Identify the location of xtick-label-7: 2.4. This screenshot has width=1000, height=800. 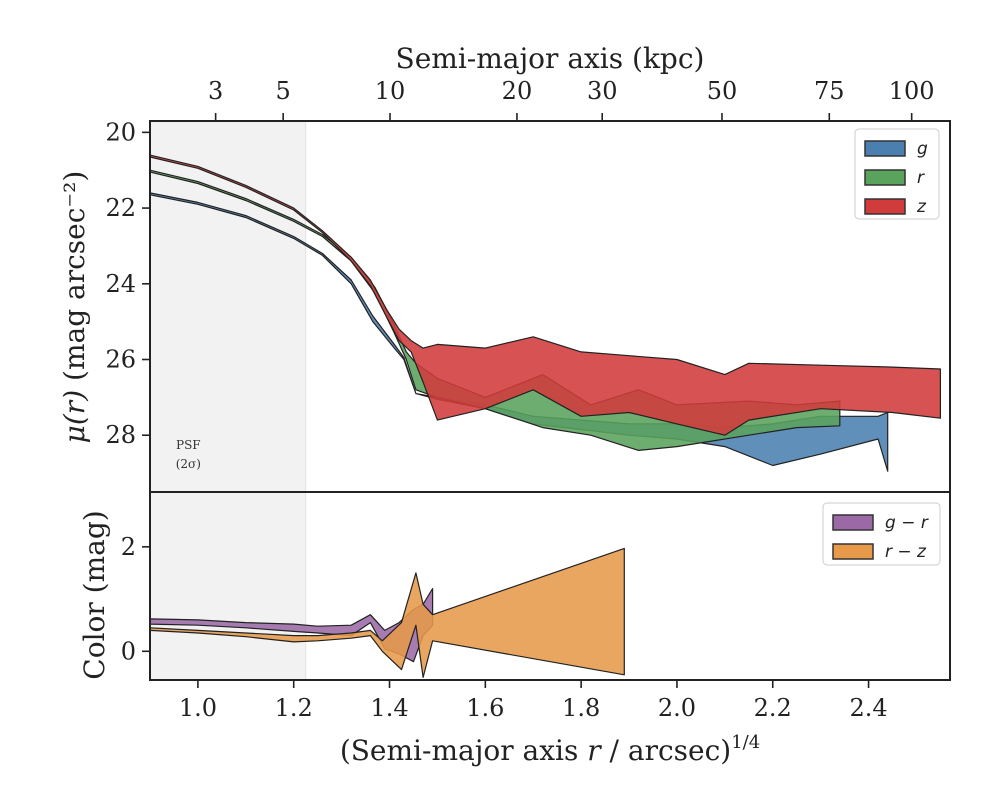
(868, 708).